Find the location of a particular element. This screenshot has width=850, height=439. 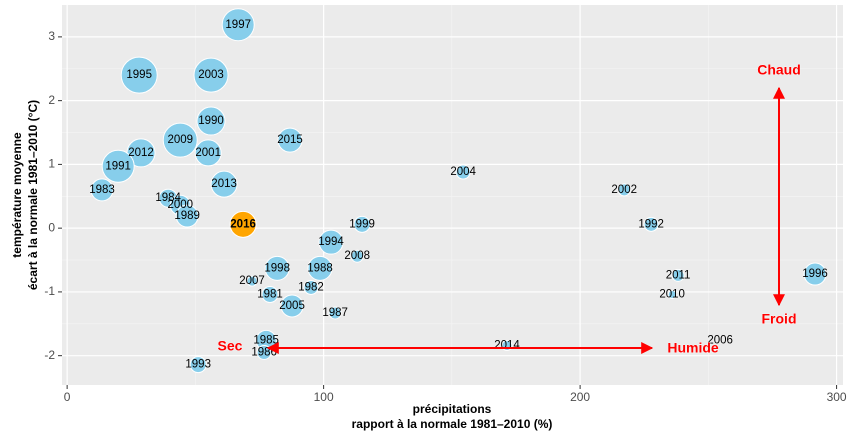

point-label: 1982 is located at coordinates (311, 287).